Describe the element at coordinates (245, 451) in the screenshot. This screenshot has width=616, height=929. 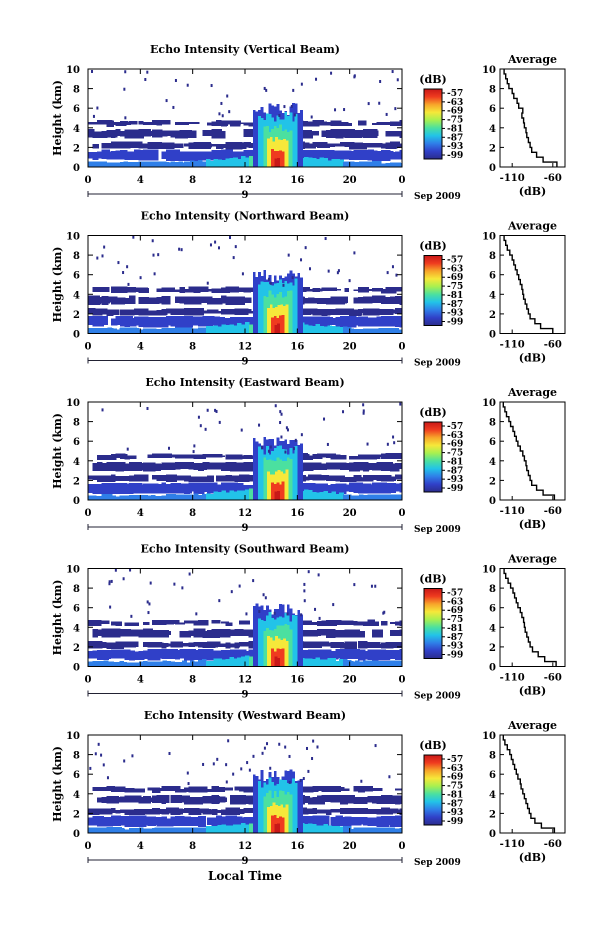
I see `heatmap` at that location.